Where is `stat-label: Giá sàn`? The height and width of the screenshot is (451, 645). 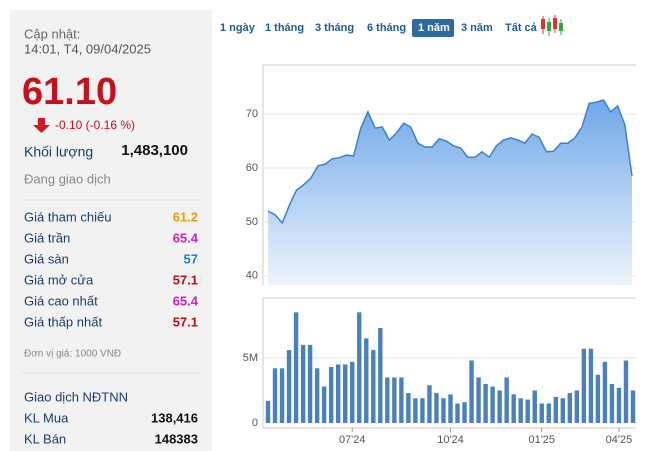 stat-label: Giá sàn is located at coordinates (46, 258).